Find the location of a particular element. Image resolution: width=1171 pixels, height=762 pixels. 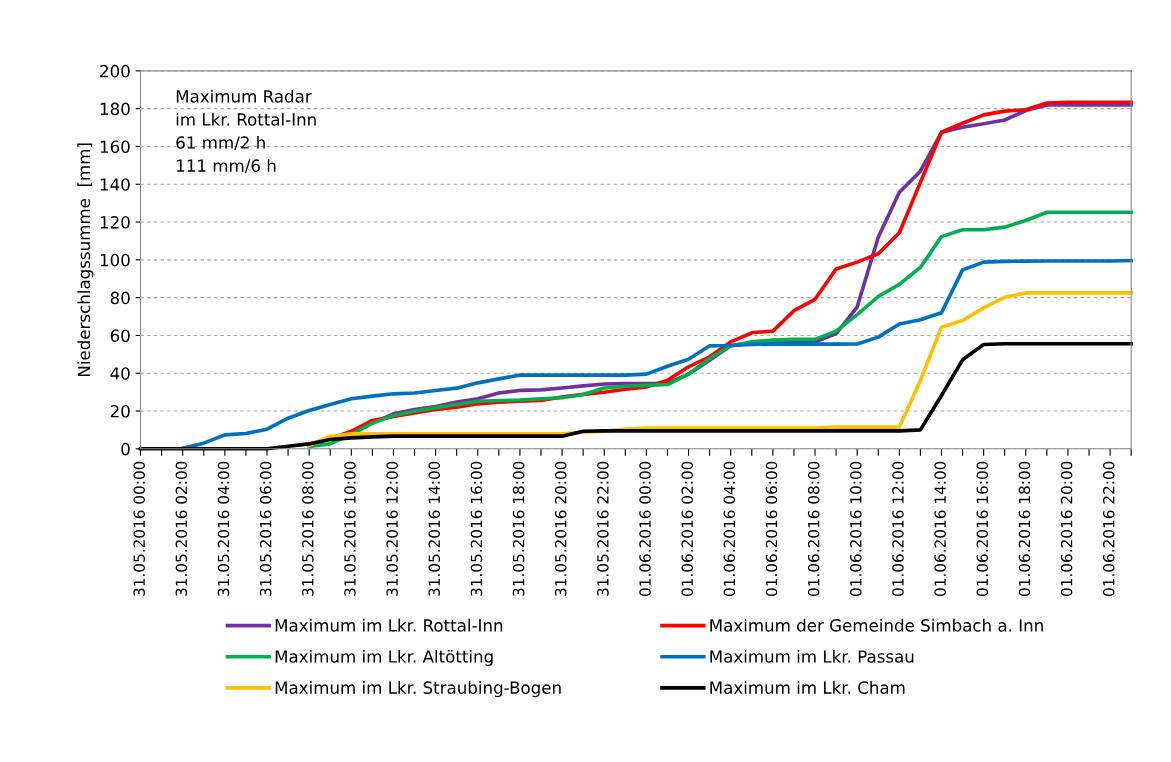

x-tick-label: 01.06.2016 18:00 is located at coordinates (1024, 528).